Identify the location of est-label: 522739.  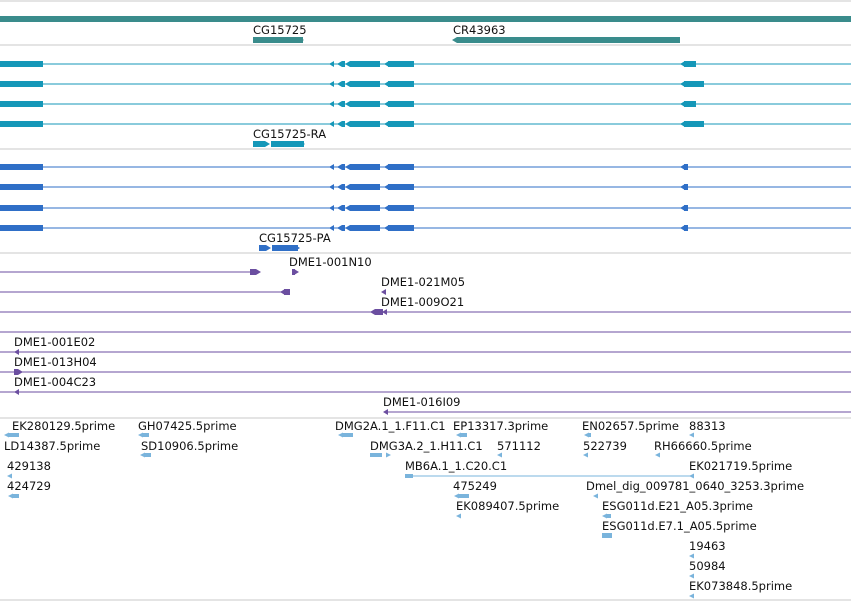
(605, 446).